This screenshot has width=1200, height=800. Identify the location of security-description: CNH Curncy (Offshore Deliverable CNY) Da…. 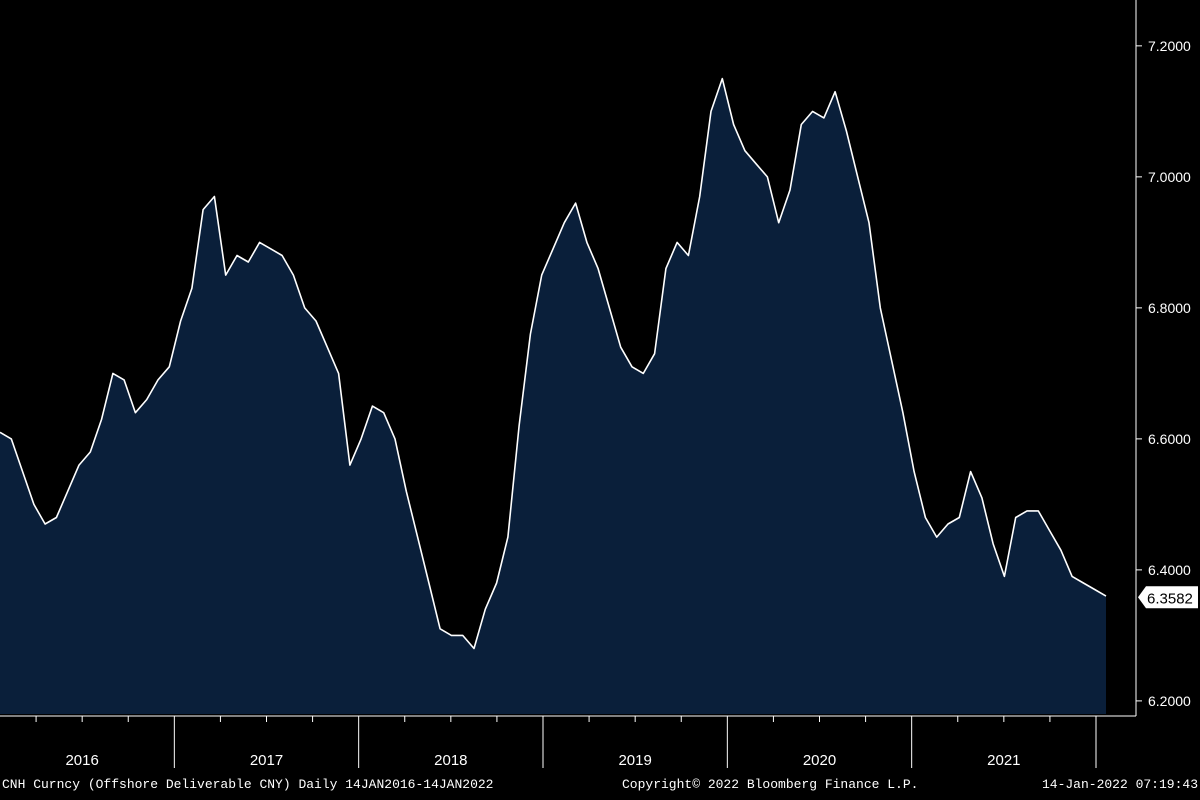
(248, 784).